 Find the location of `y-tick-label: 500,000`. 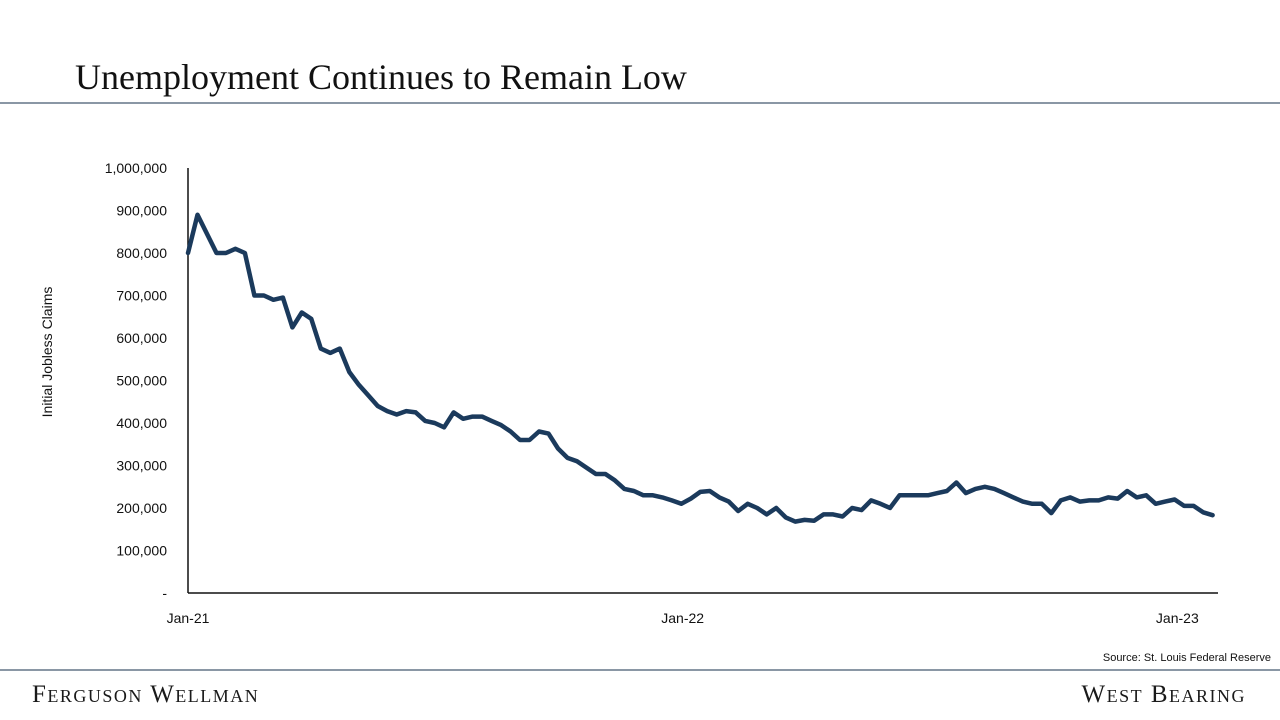

y-tick-label: 500,000 is located at coordinates (141, 381).